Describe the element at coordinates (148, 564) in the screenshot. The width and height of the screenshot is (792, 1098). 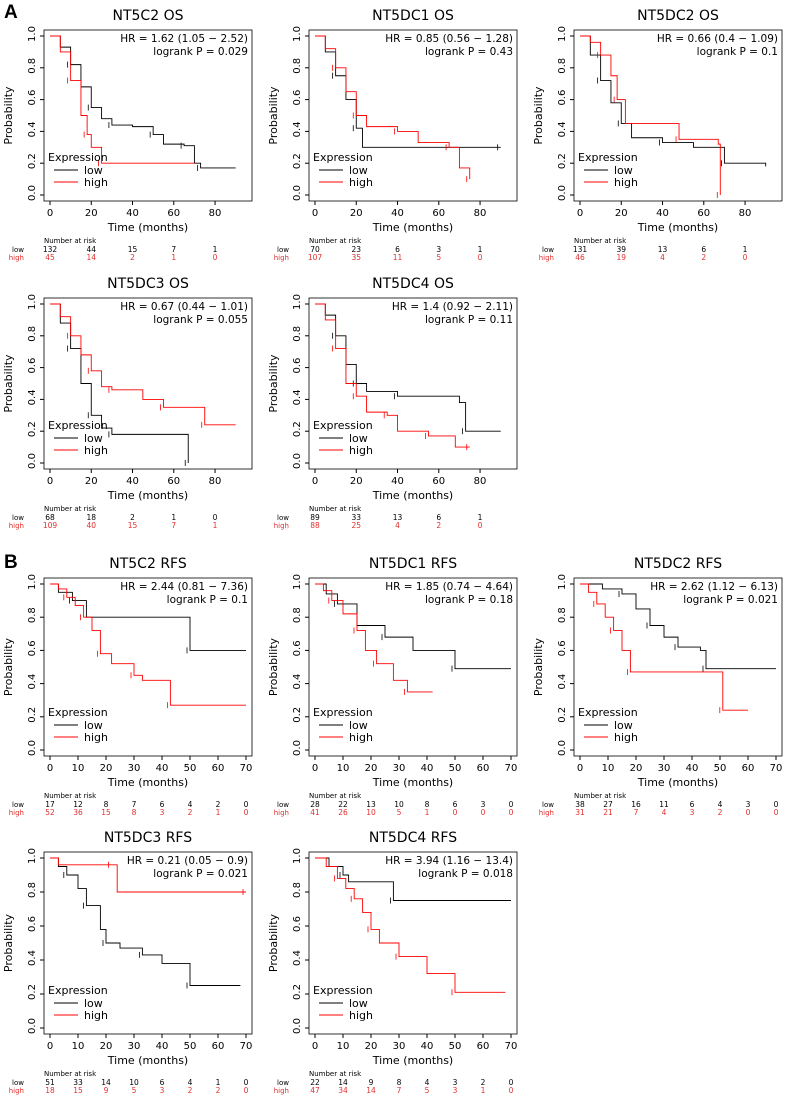
I see `chart-title: NT5C2 RFS` at that location.